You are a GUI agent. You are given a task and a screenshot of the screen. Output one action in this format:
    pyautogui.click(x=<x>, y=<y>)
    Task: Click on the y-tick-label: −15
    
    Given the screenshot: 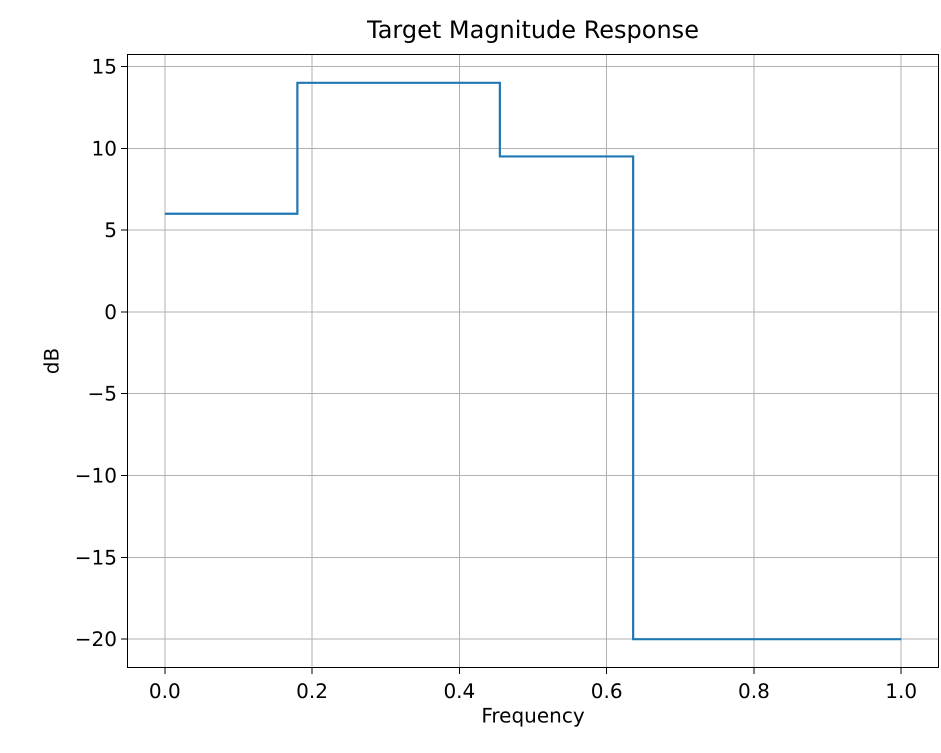 What is the action you would take?
    pyautogui.click(x=95, y=557)
    